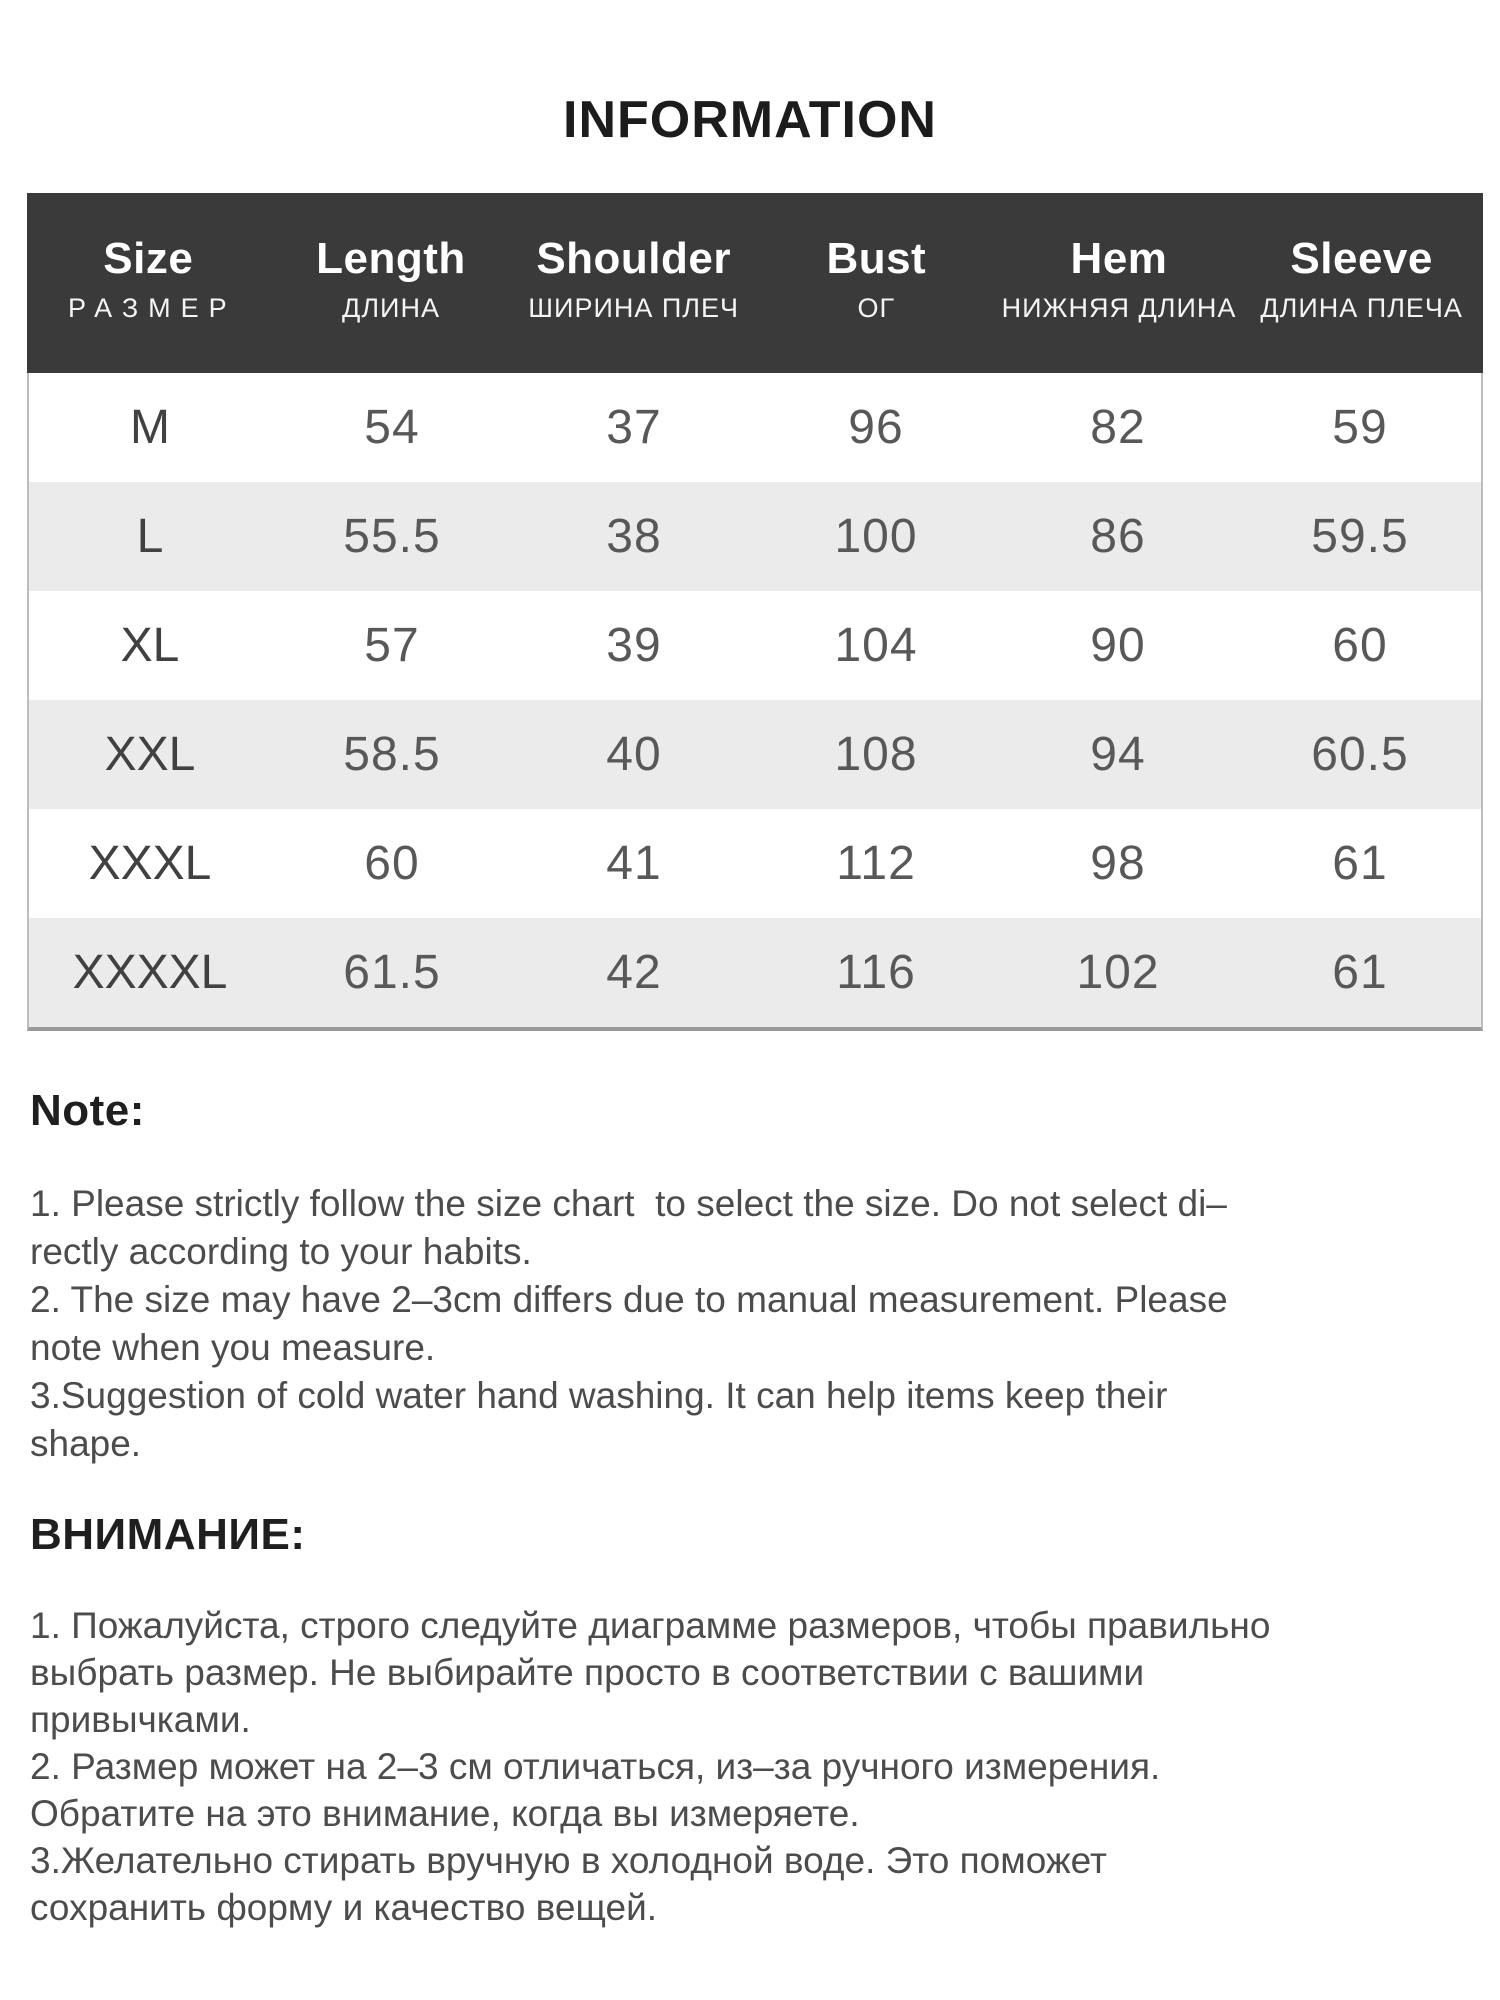 Image resolution: width=1500 pixels, height=2000 pixels. Describe the element at coordinates (150, 972) in the screenshot. I see `size-label: XXXXL` at that location.